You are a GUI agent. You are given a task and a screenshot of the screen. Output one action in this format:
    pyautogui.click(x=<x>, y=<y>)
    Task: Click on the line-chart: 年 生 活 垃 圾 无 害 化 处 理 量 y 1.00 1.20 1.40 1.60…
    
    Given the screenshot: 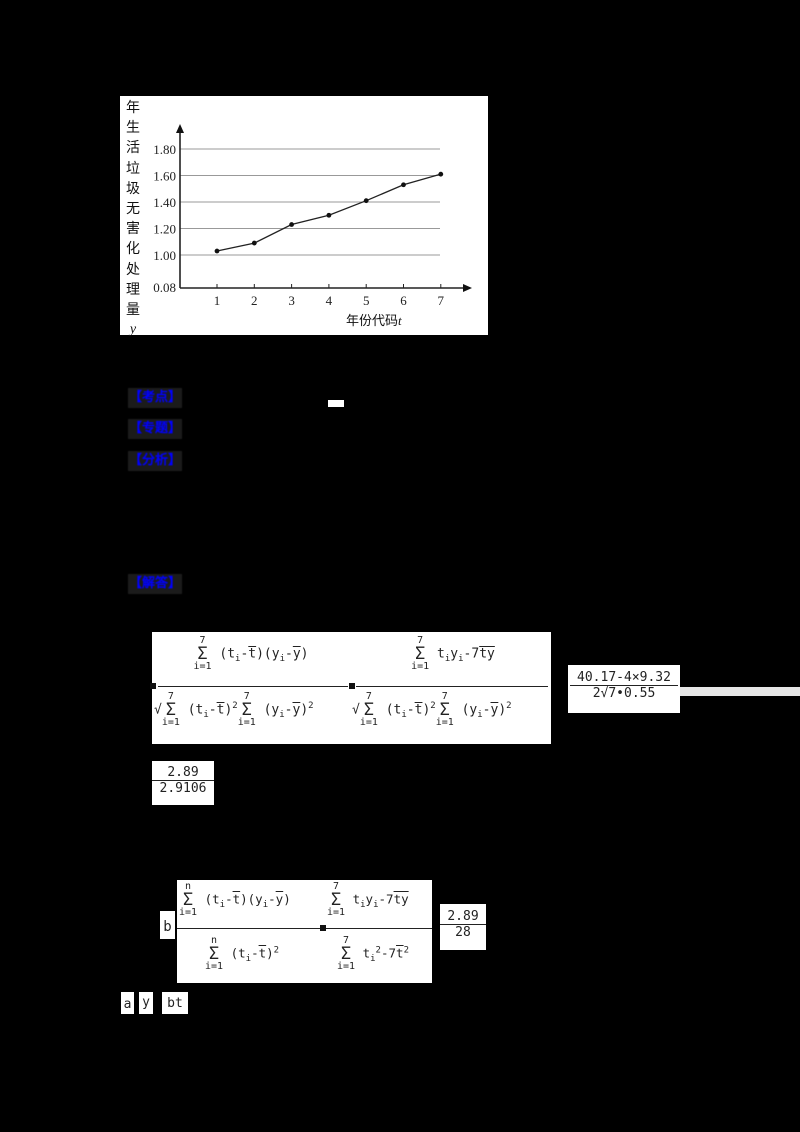 What is the action you would take?
    pyautogui.click(x=304, y=216)
    